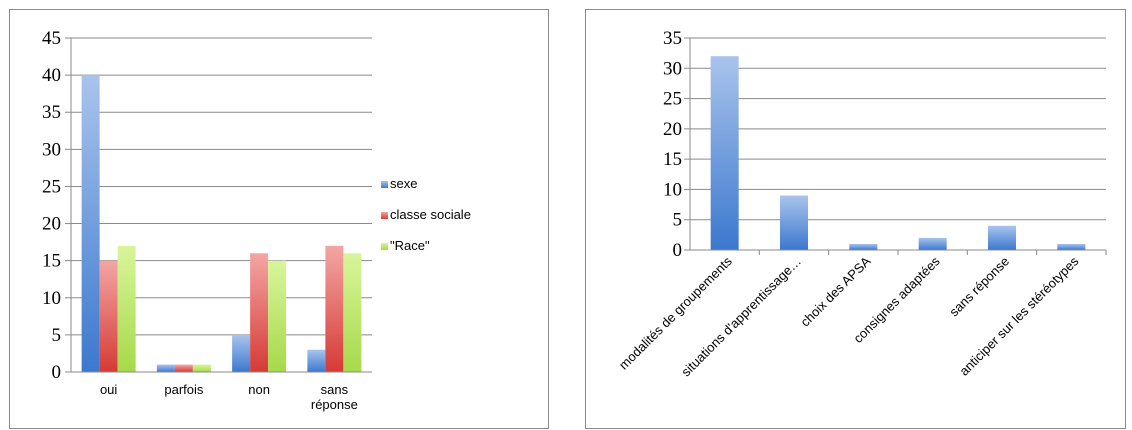  What do you see at coordinates (675, 312) in the screenshot?
I see `x-category-label: modalités de groupements` at bounding box center [675, 312].